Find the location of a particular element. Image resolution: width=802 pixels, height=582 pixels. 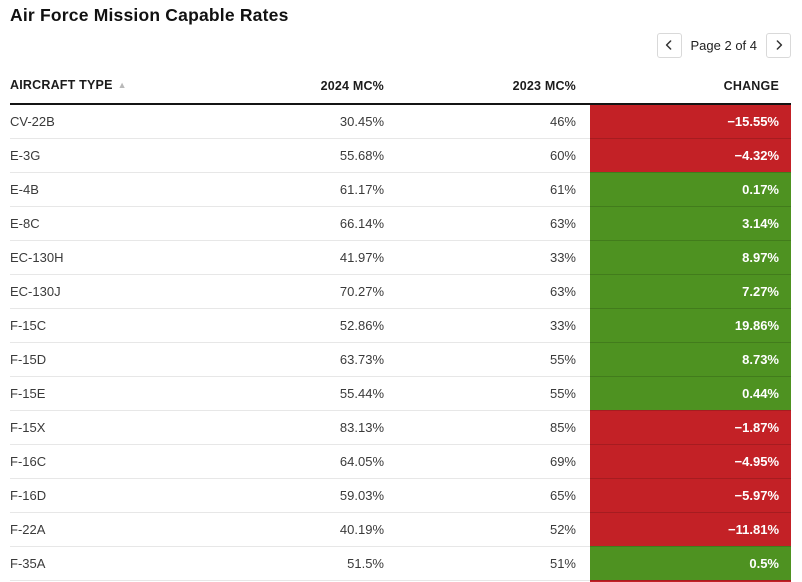

mc-2023-cell: 65% is located at coordinates (494, 495).